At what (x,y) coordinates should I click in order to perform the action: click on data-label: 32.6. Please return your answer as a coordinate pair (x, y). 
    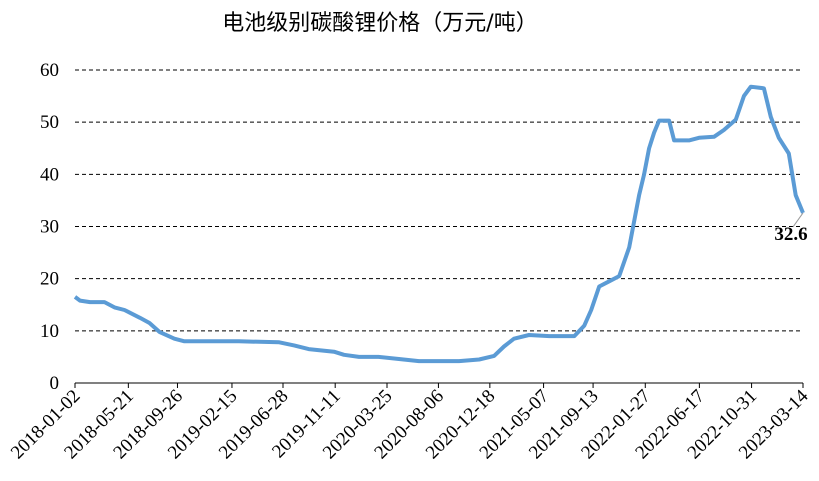
    Looking at the image, I should click on (790, 234).